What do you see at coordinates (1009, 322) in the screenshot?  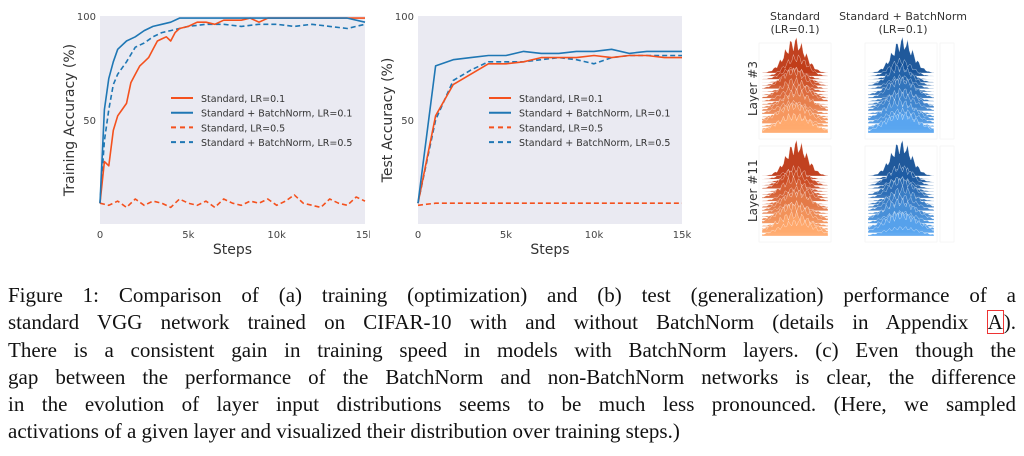 I see `caption-text: ).` at bounding box center [1009, 322].